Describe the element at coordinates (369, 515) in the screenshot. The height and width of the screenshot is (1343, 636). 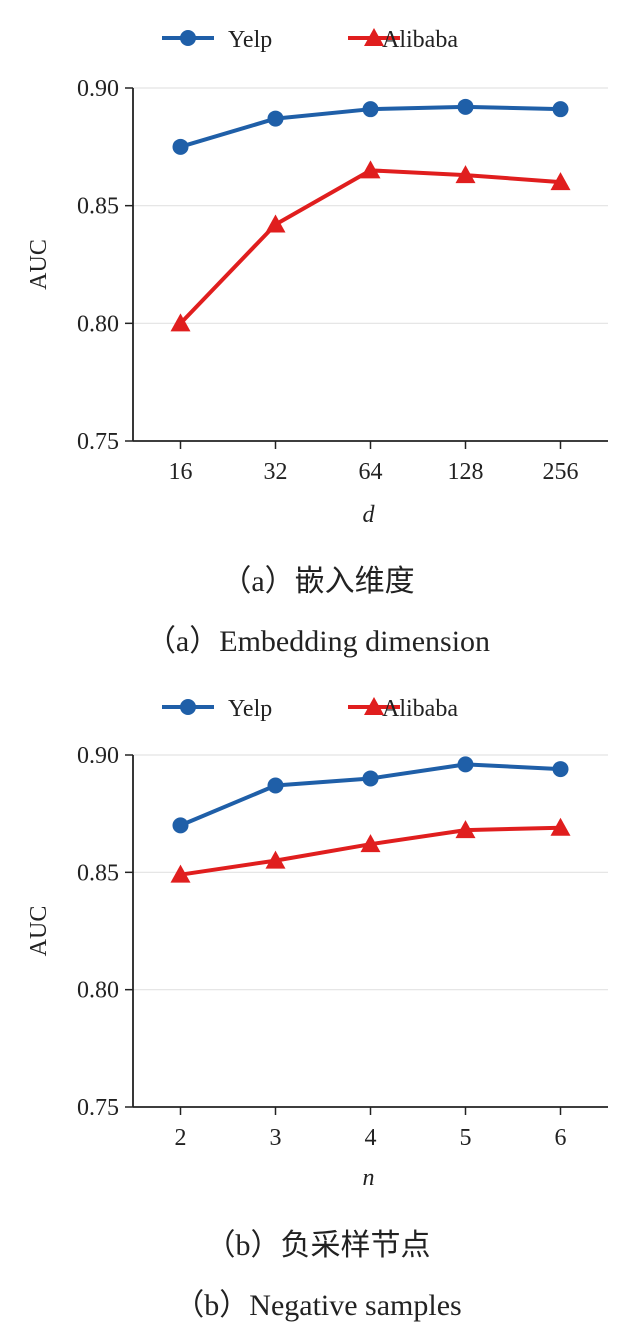
I see `x-axis-label: d` at that location.